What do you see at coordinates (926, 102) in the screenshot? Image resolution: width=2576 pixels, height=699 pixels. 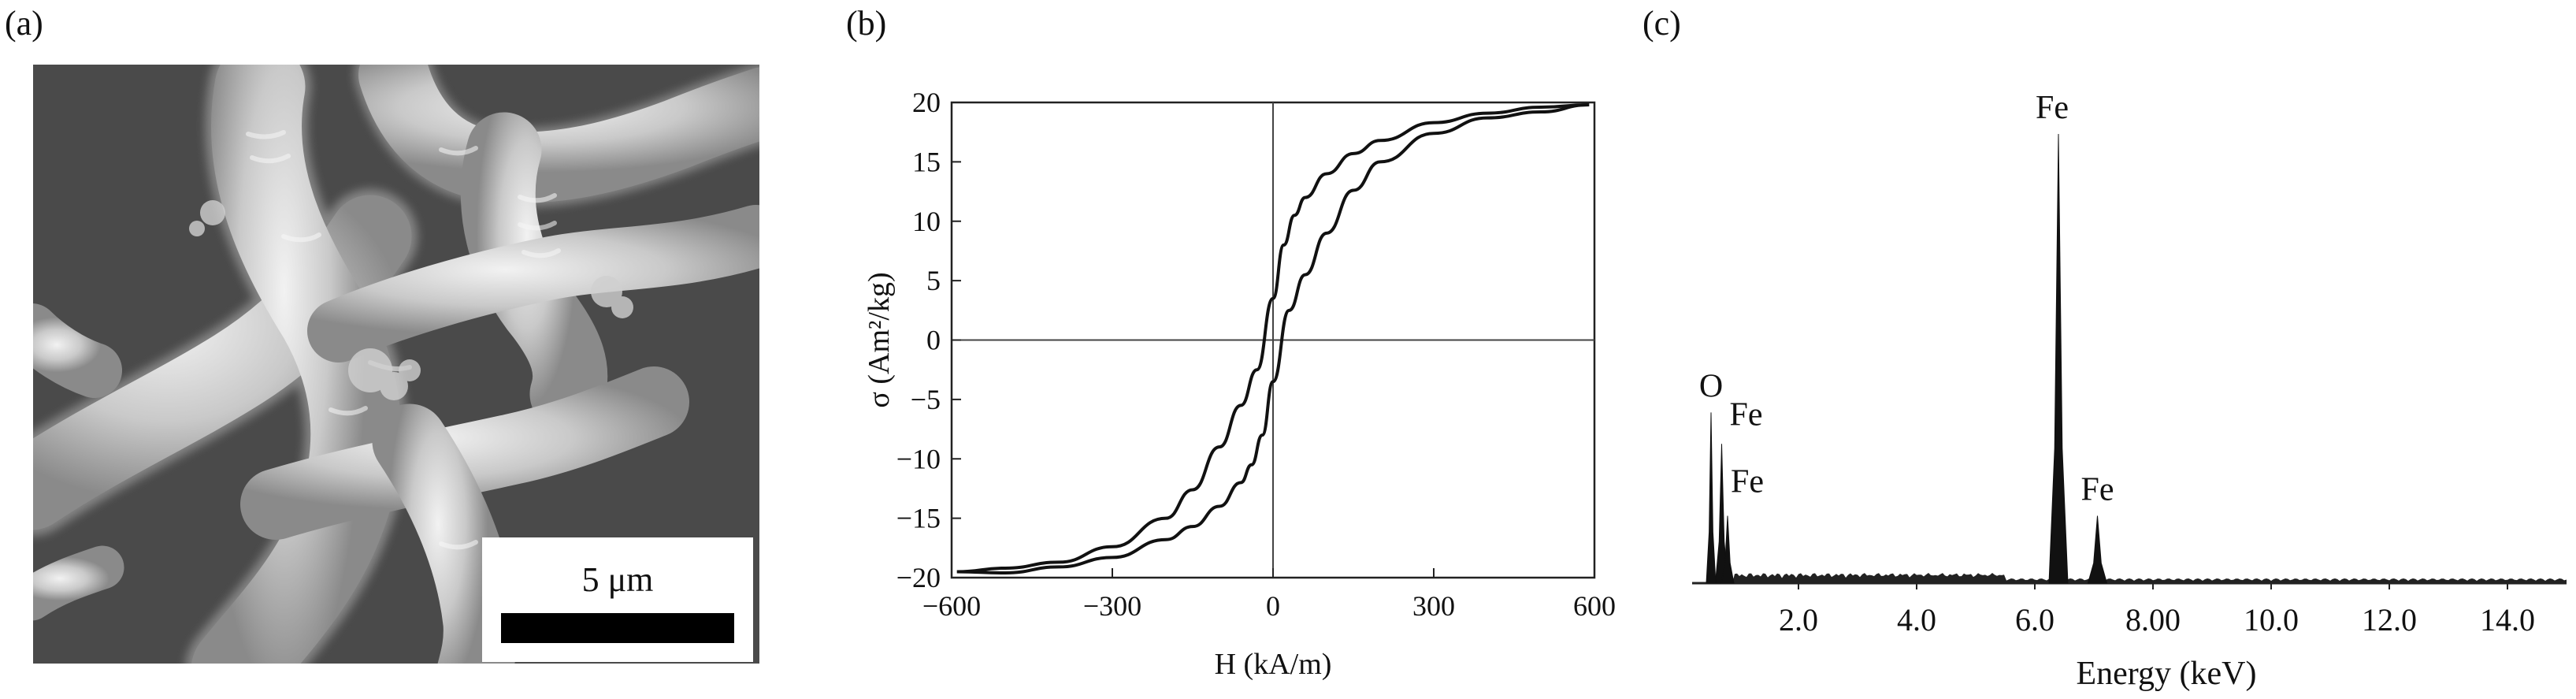 I see `y-tick-label: 20` at bounding box center [926, 102].